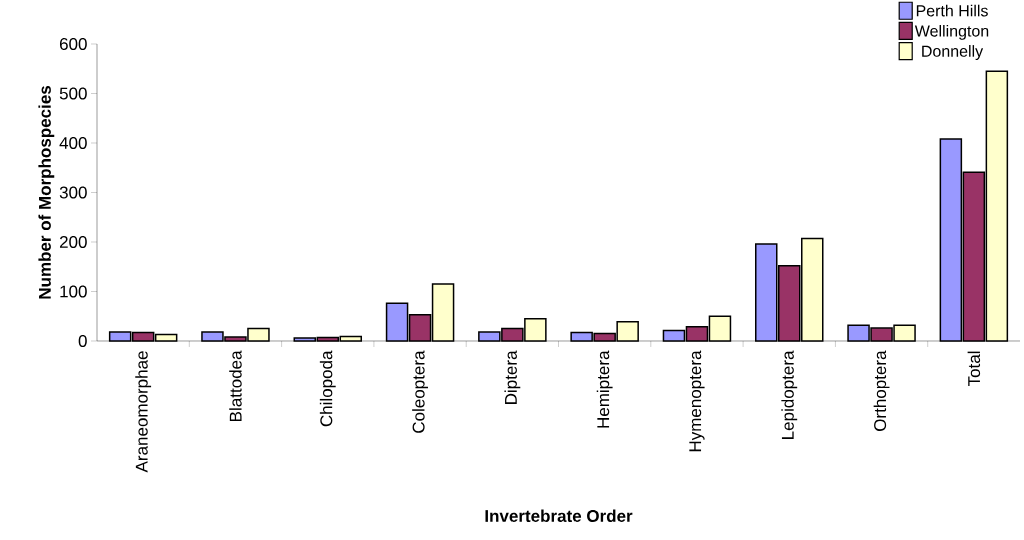  Describe the element at coordinates (73, 291) in the screenshot. I see `y-tick-label: 100` at that location.